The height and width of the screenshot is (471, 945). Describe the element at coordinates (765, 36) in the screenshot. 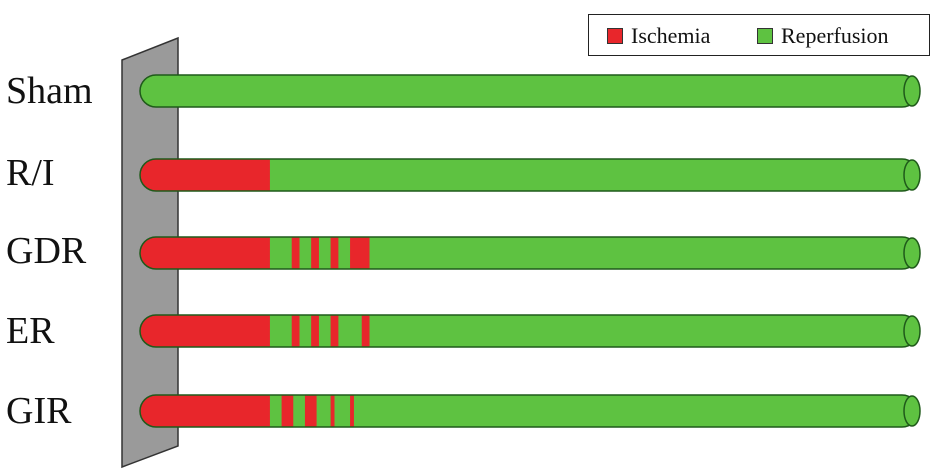

I see `reperfusion-swatch` at that location.